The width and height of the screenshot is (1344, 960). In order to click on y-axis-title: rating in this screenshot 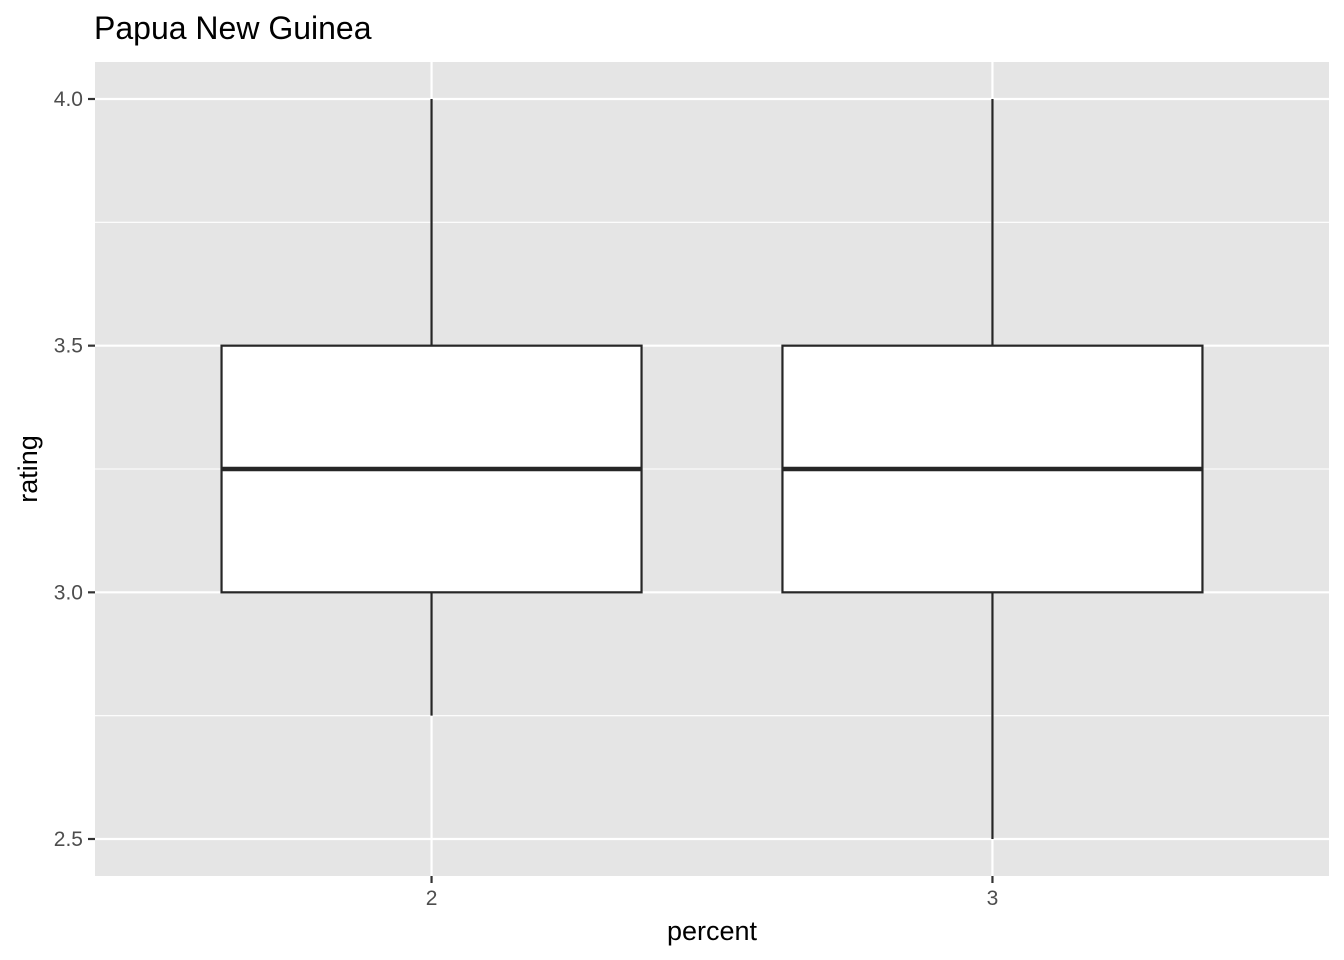, I will do `click(28, 469)`.